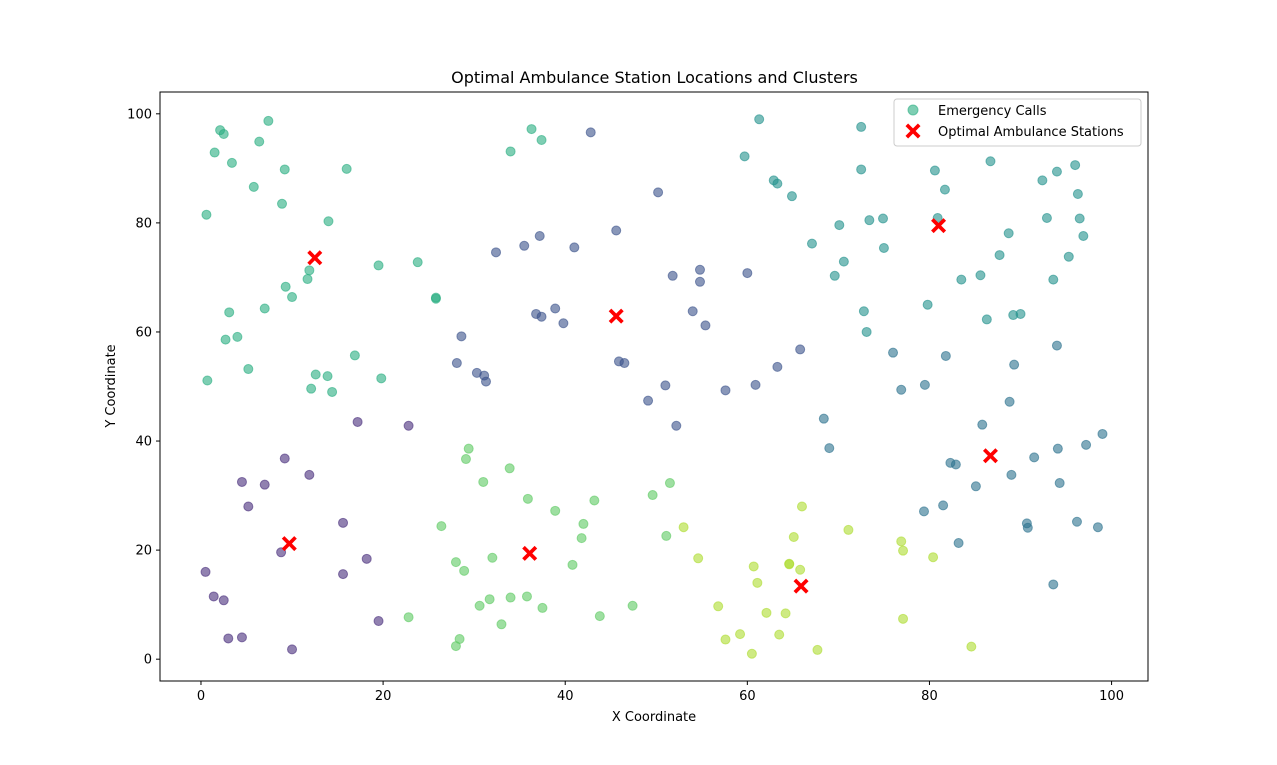  Describe the element at coordinates (201, 696) in the screenshot. I see `x-tick-label: 0` at that location.